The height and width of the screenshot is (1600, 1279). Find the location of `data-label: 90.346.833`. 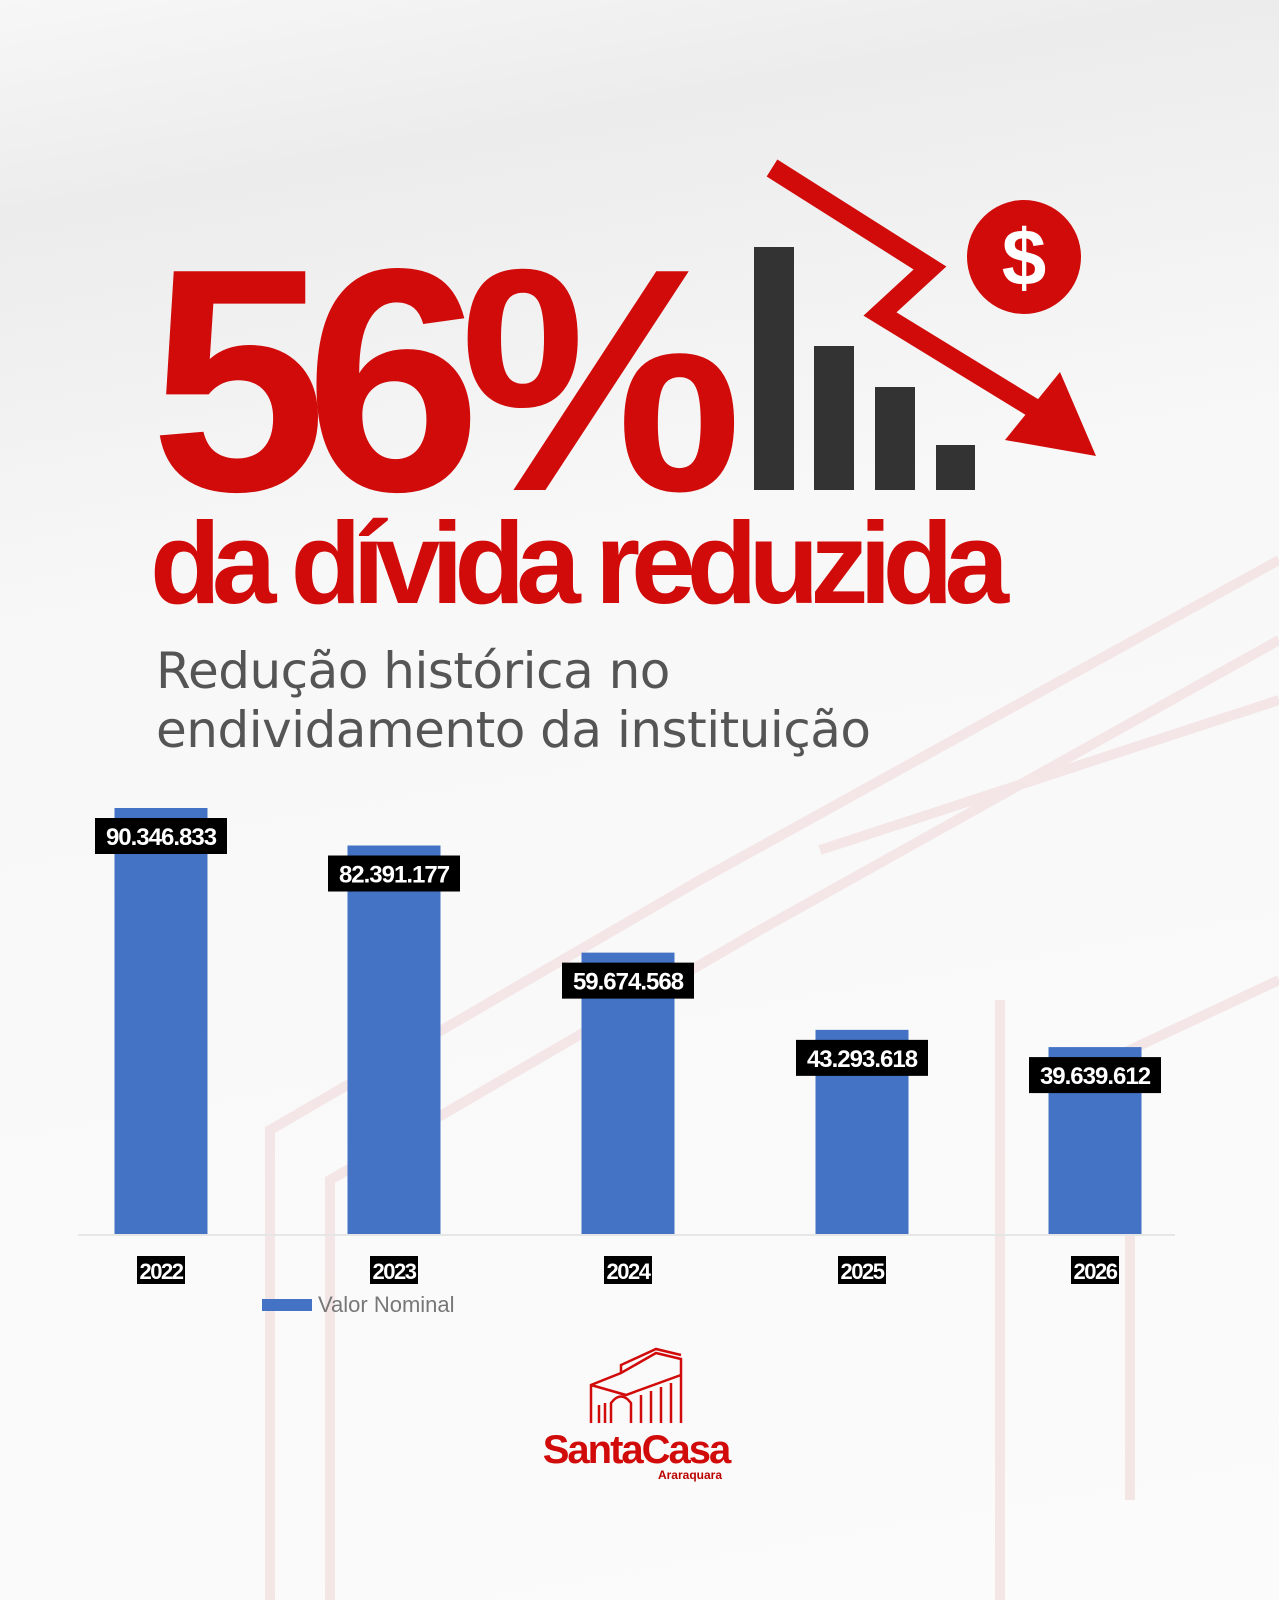

data-label: 90.346.833 is located at coordinates (161, 837).